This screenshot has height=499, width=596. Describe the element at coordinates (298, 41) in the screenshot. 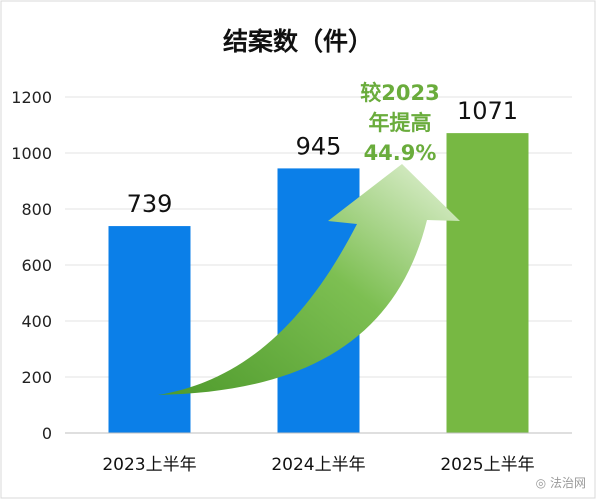

I see `chart-title: 结案数（件）` at that location.